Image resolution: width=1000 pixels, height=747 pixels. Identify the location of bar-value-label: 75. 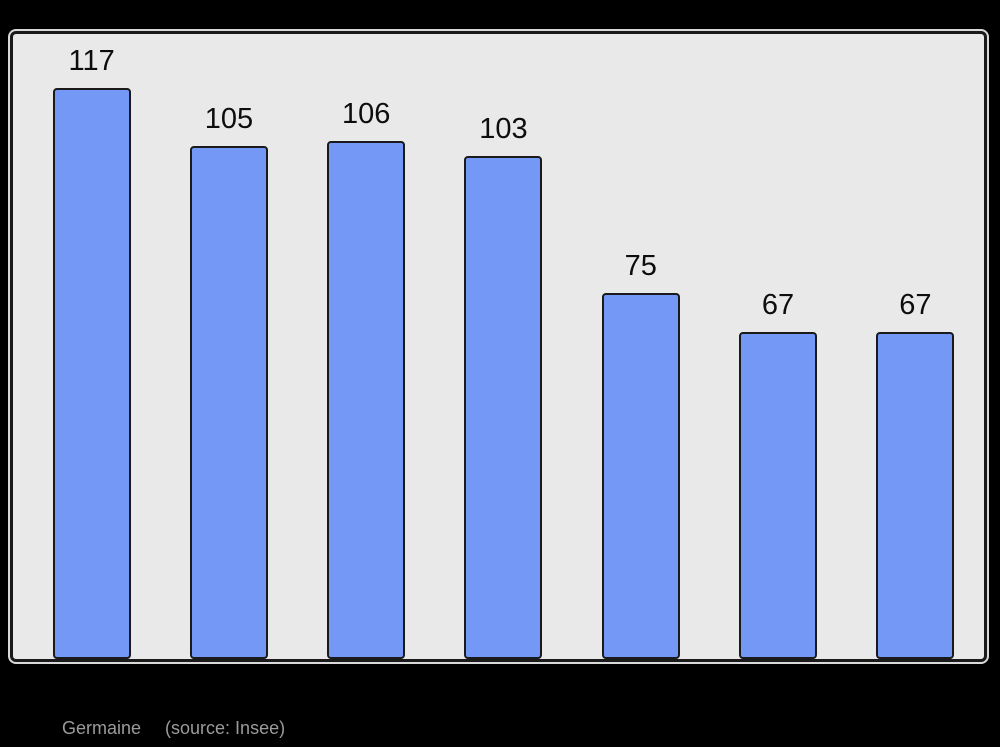
(640, 266).